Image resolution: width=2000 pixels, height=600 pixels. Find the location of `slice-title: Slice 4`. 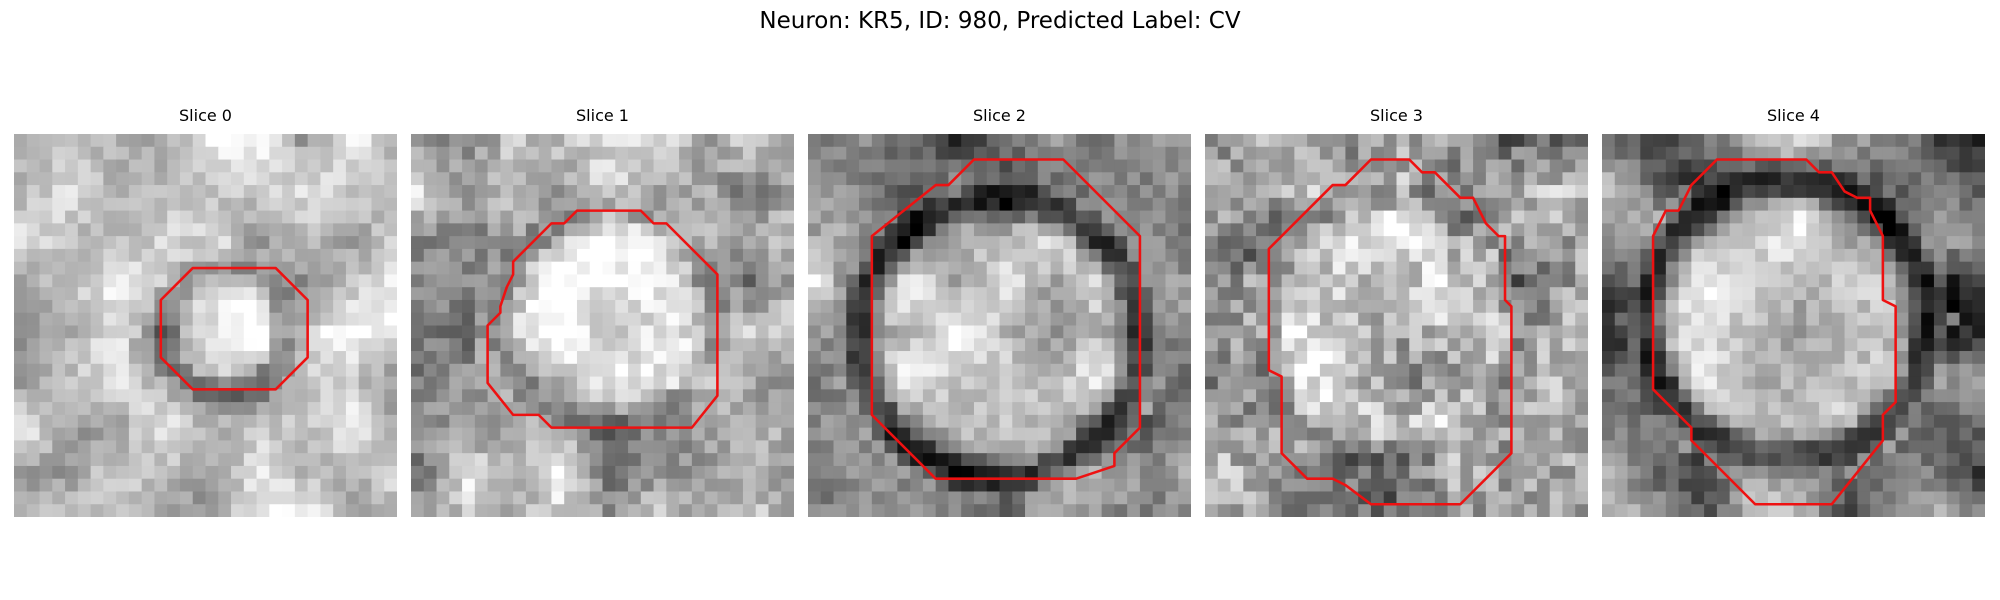

slice-title: Slice 4 is located at coordinates (1793, 115).